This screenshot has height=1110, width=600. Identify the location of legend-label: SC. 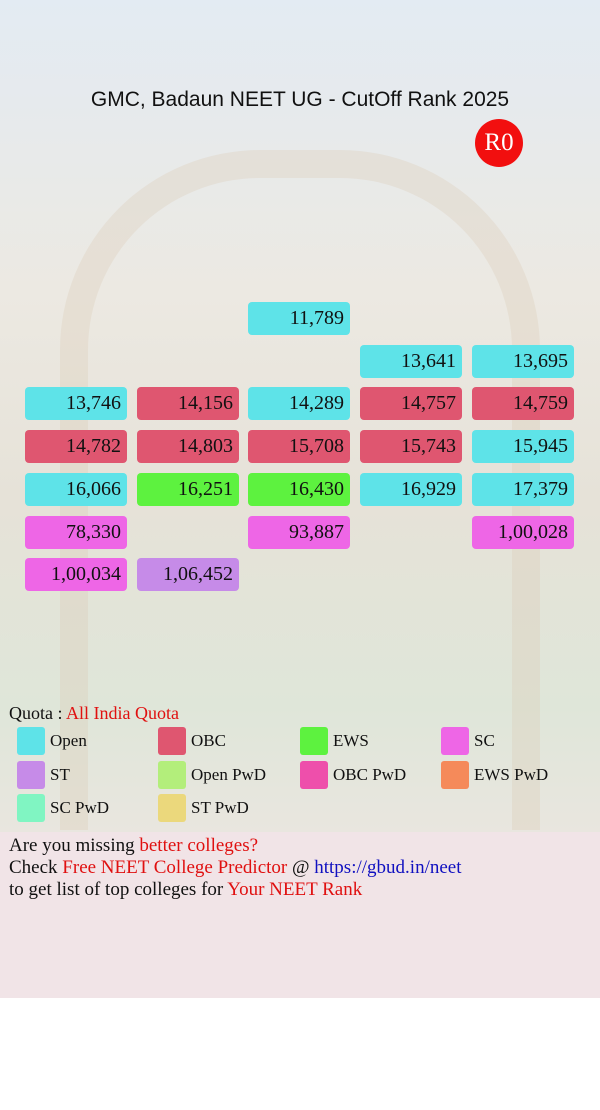
(484, 740).